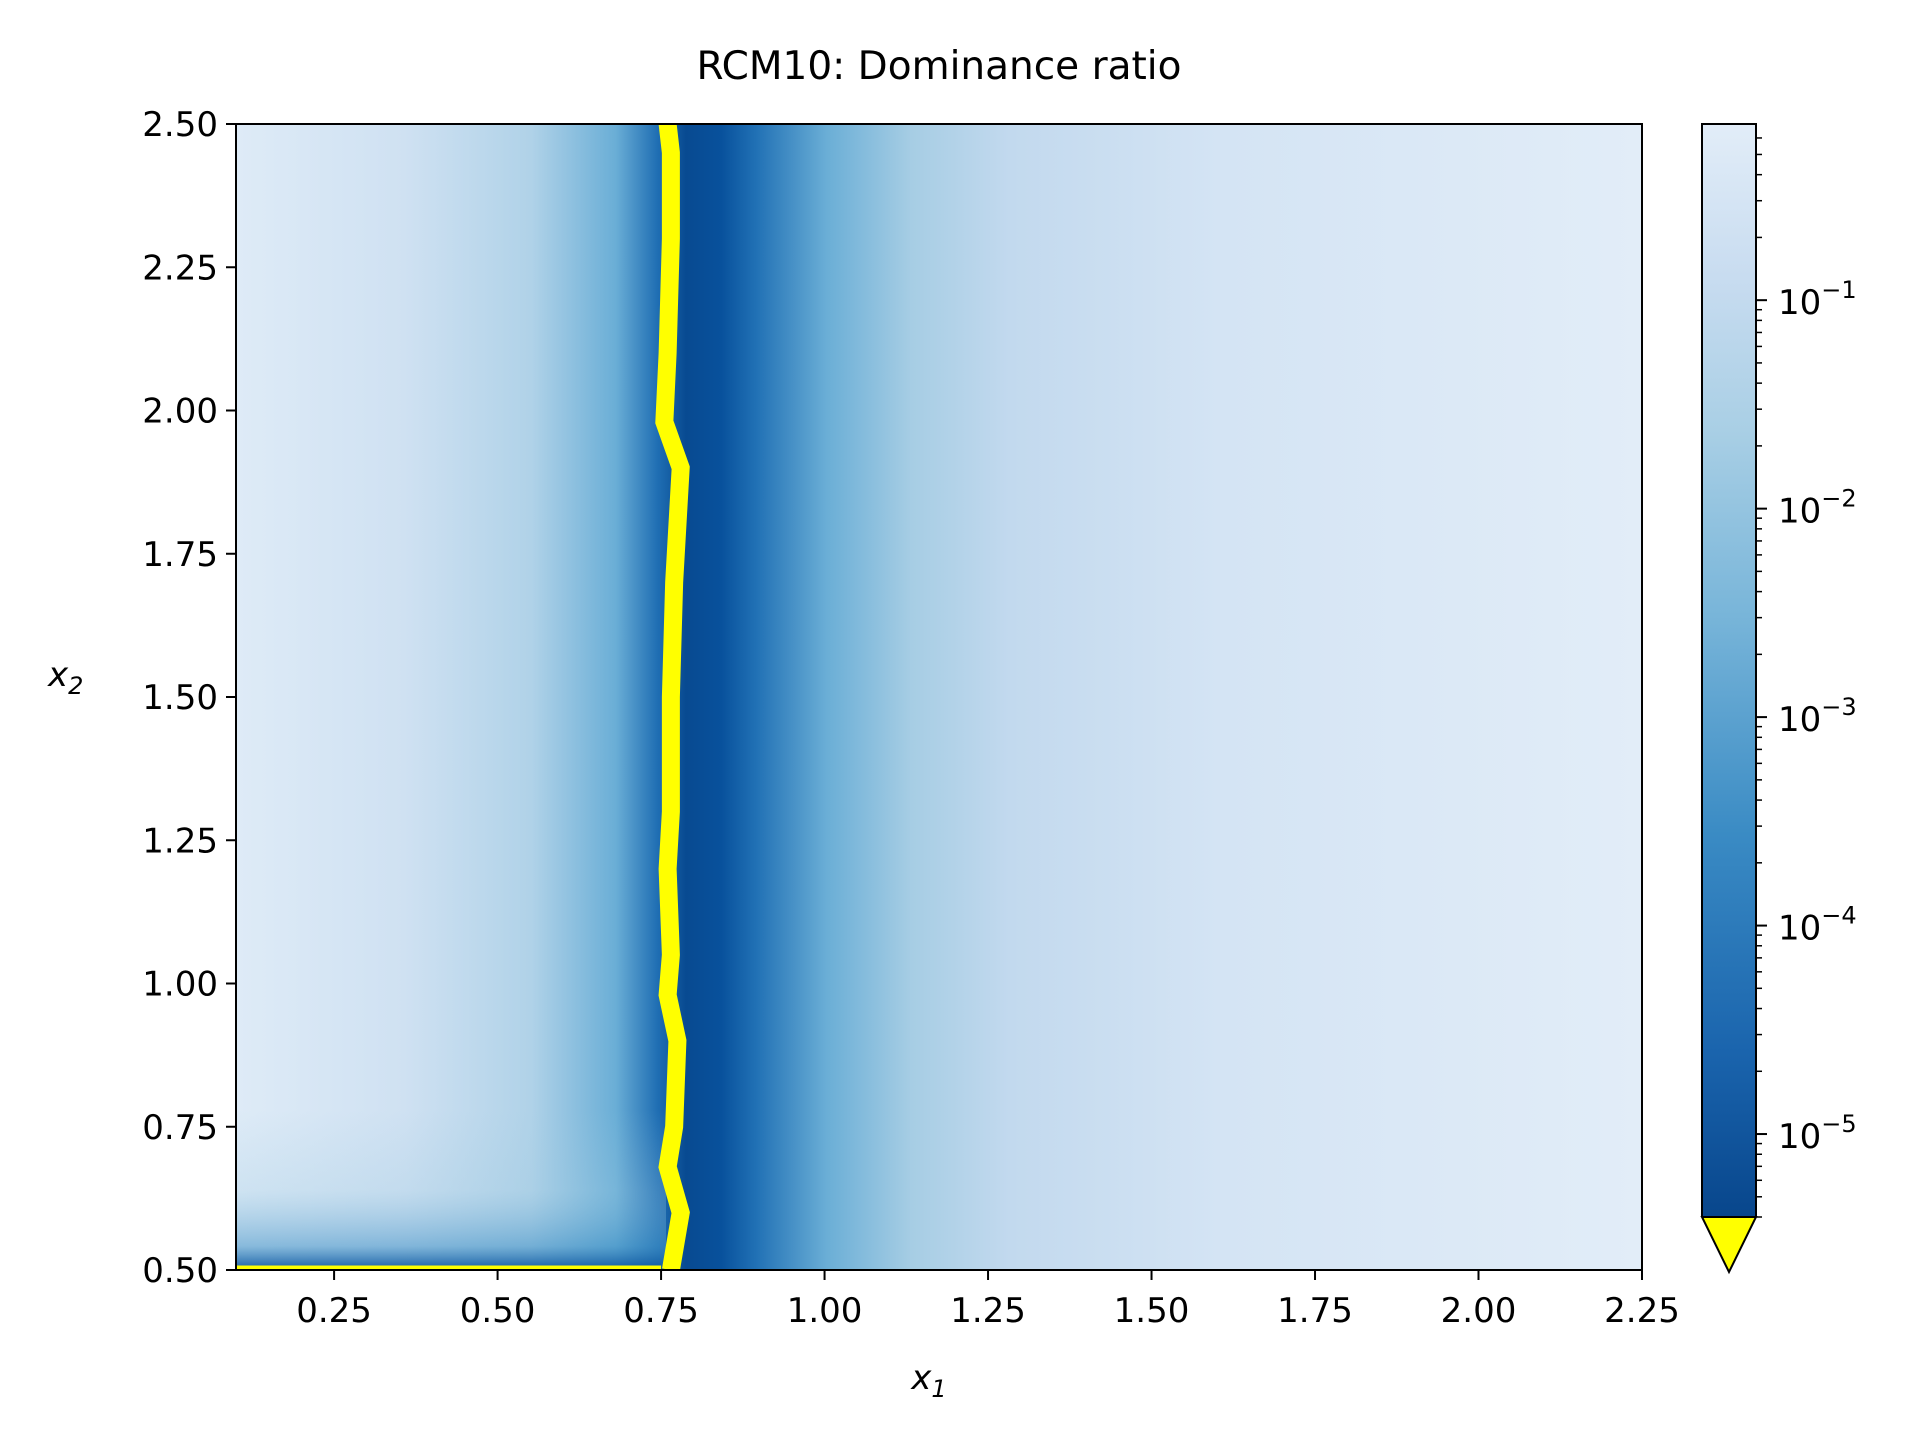  I want to click on x-axis-label-base: x, so click(921, 1378).